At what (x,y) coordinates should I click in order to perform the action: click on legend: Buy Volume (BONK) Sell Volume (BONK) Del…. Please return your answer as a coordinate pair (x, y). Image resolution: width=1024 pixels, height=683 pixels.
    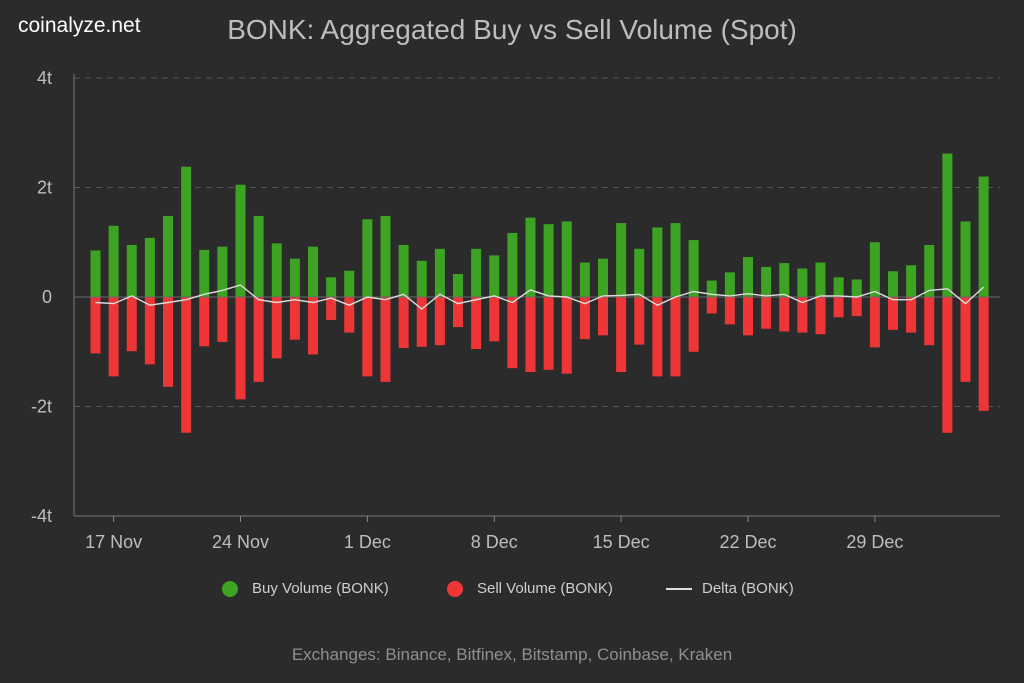
    Looking at the image, I should click on (512, 592).